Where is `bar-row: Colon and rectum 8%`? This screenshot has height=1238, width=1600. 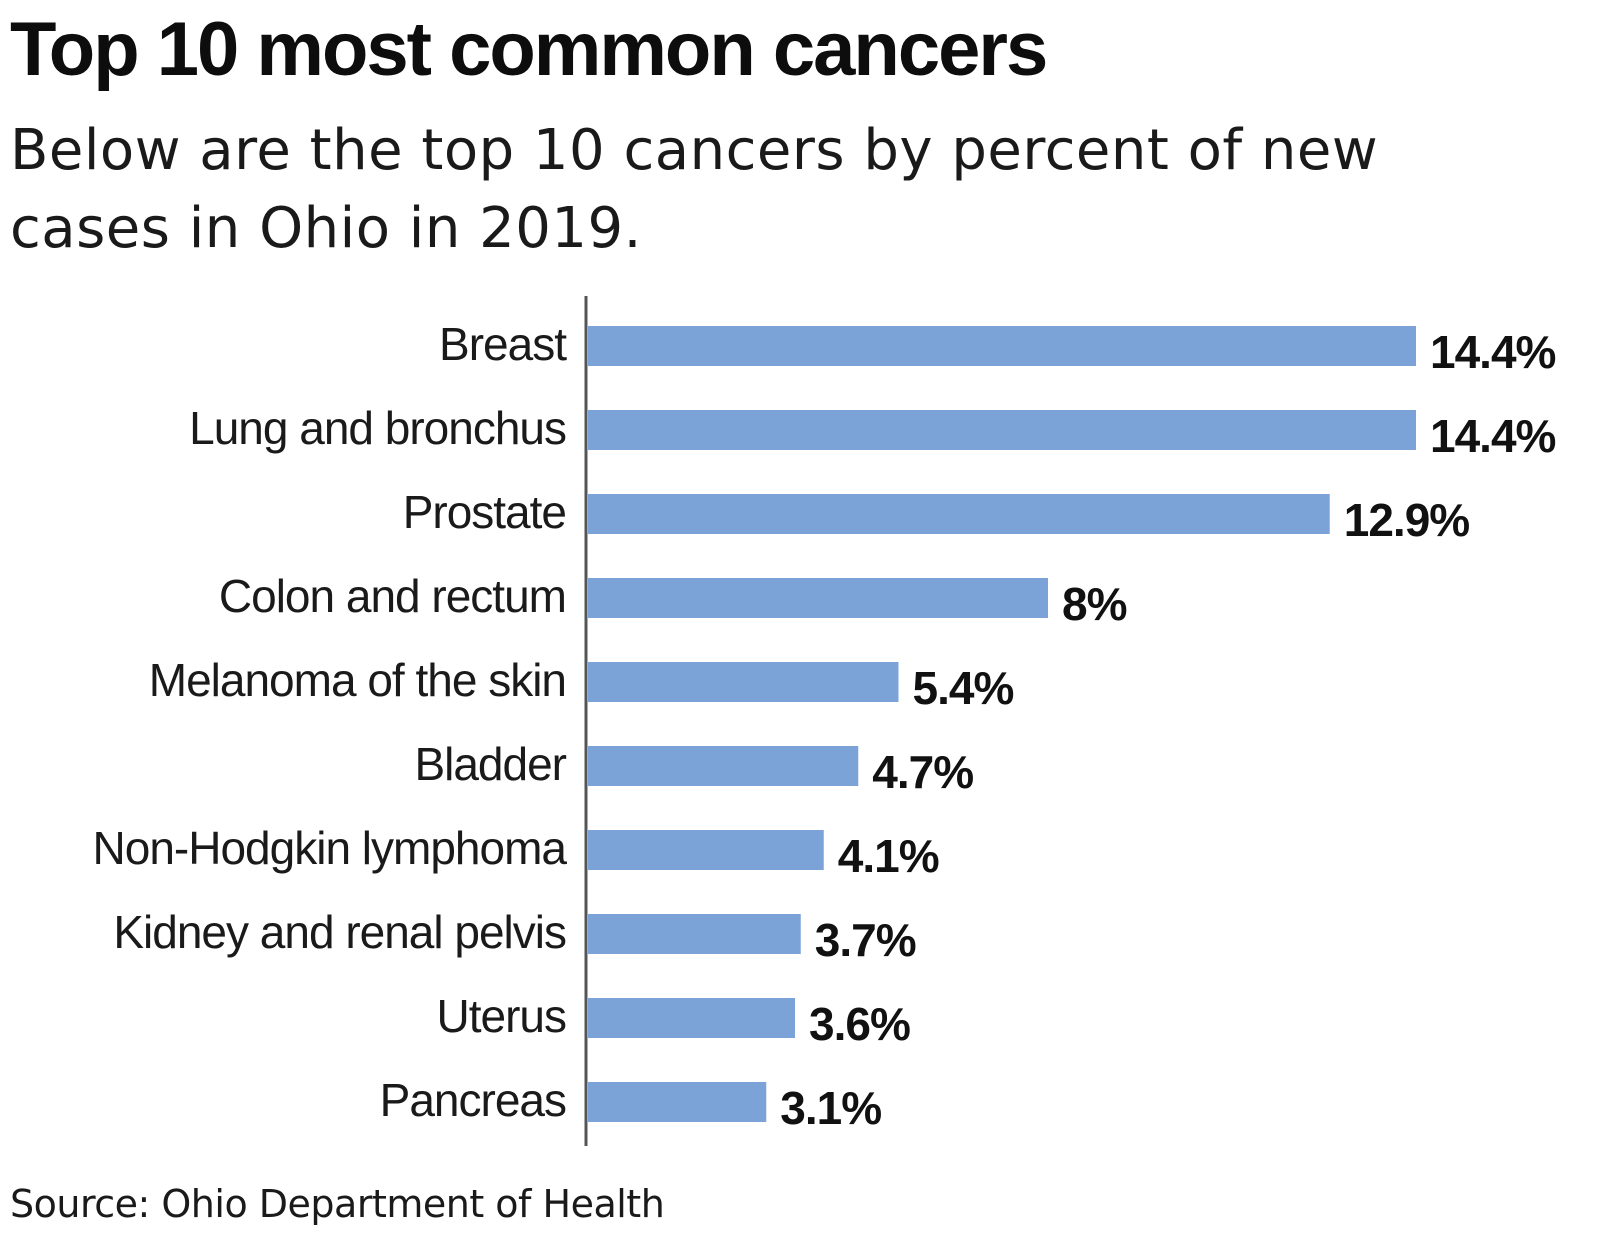 bar-row: Colon and rectum 8% is located at coordinates (673, 600).